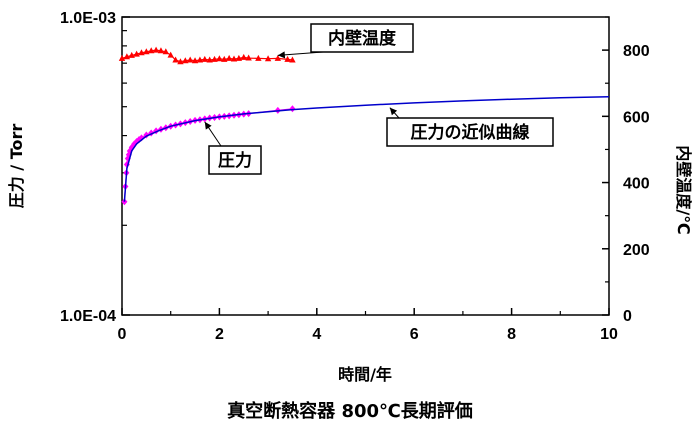  I want to click on y-tick-label: 1.0E-04, so click(88, 316).